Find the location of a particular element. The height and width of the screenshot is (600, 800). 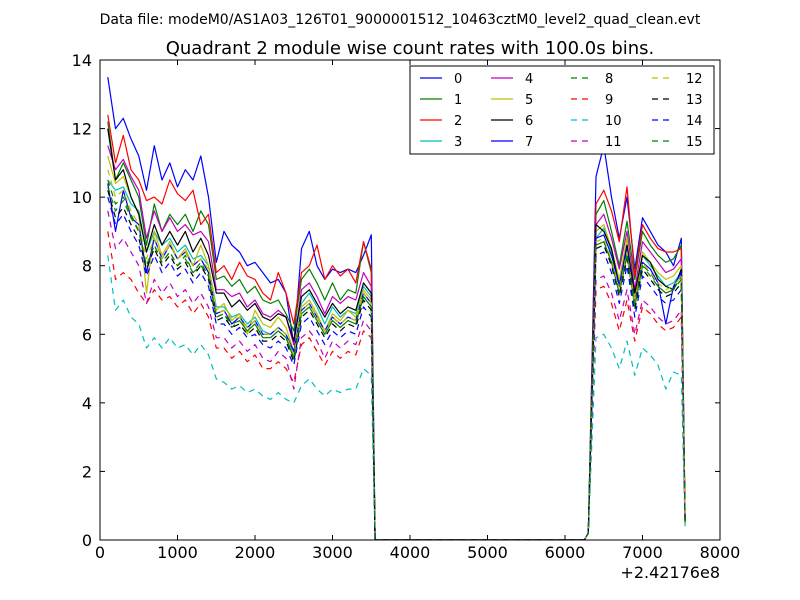

y-tick-label: 14 is located at coordinates (82, 60).